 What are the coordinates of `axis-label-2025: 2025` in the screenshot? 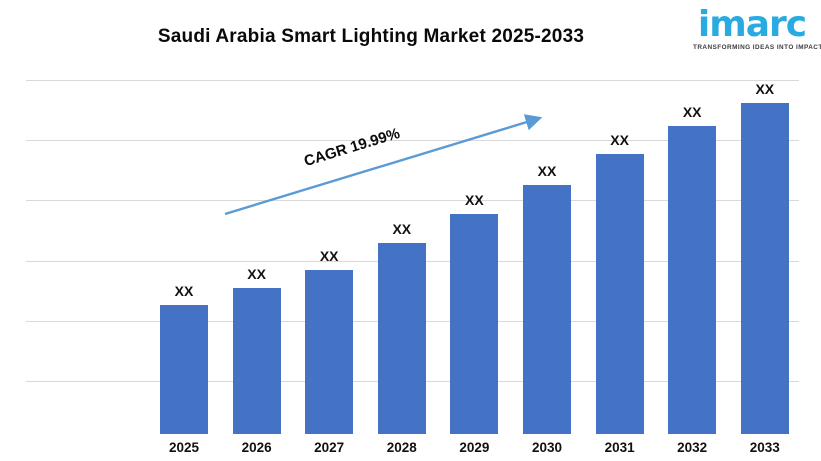 It's located at (184, 447).